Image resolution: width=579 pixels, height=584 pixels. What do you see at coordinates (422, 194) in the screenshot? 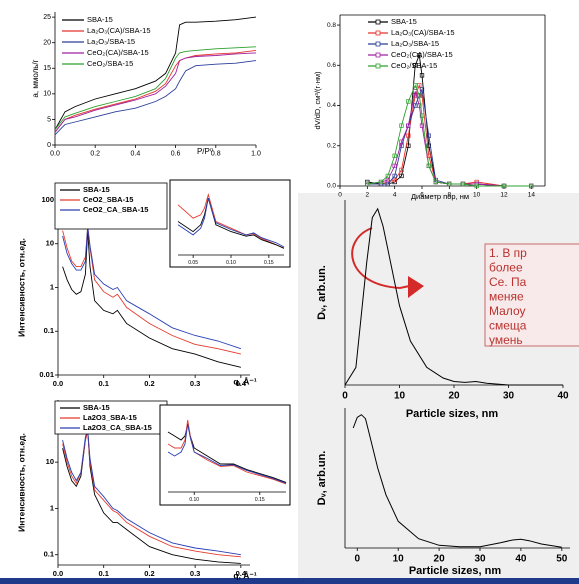
I see `x-tick-label: 6` at bounding box center [422, 194].